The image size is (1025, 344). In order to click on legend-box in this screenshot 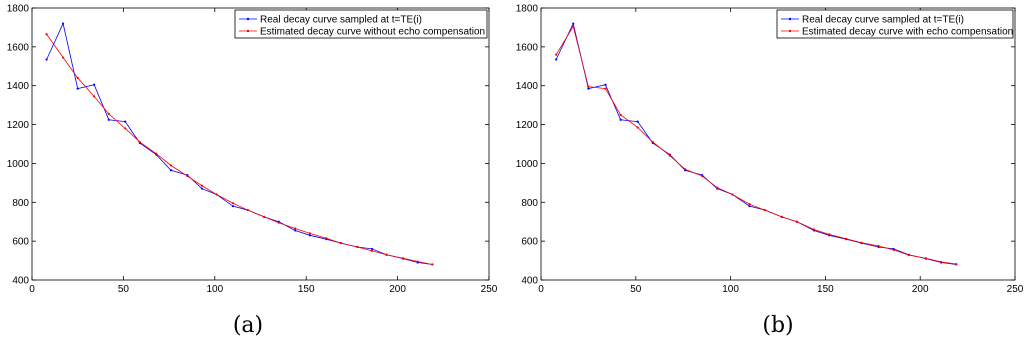, I will do `click(361, 24)`.